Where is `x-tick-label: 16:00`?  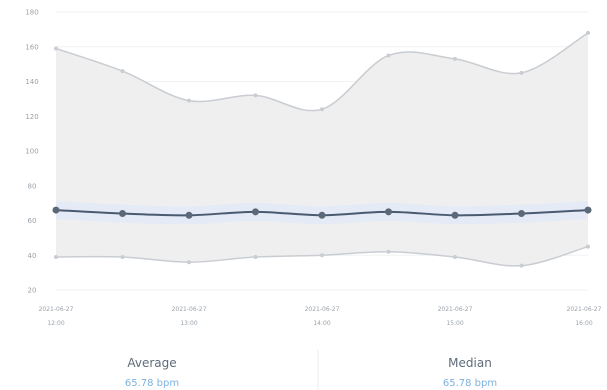 x-tick-label: 16:00 is located at coordinates (583, 323).